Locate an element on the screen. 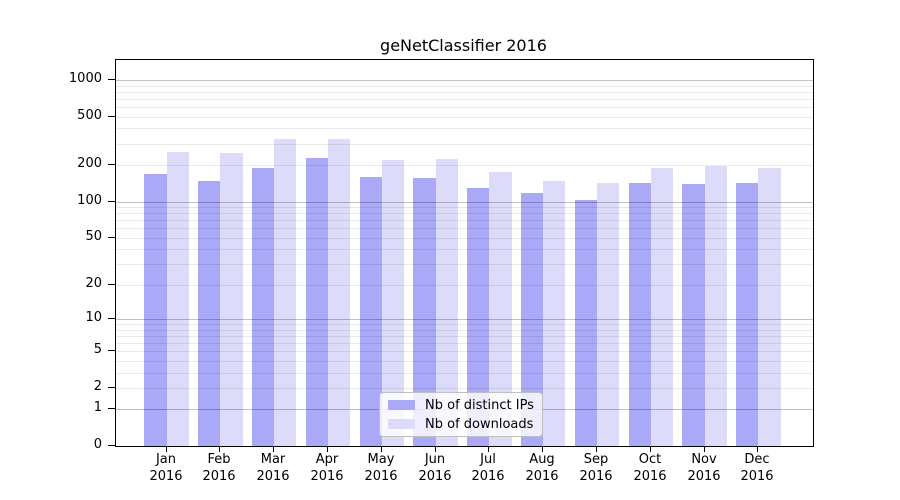 Image resolution: width=900 pixels, height=500 pixels. month-label: Sep is located at coordinates (596, 459).